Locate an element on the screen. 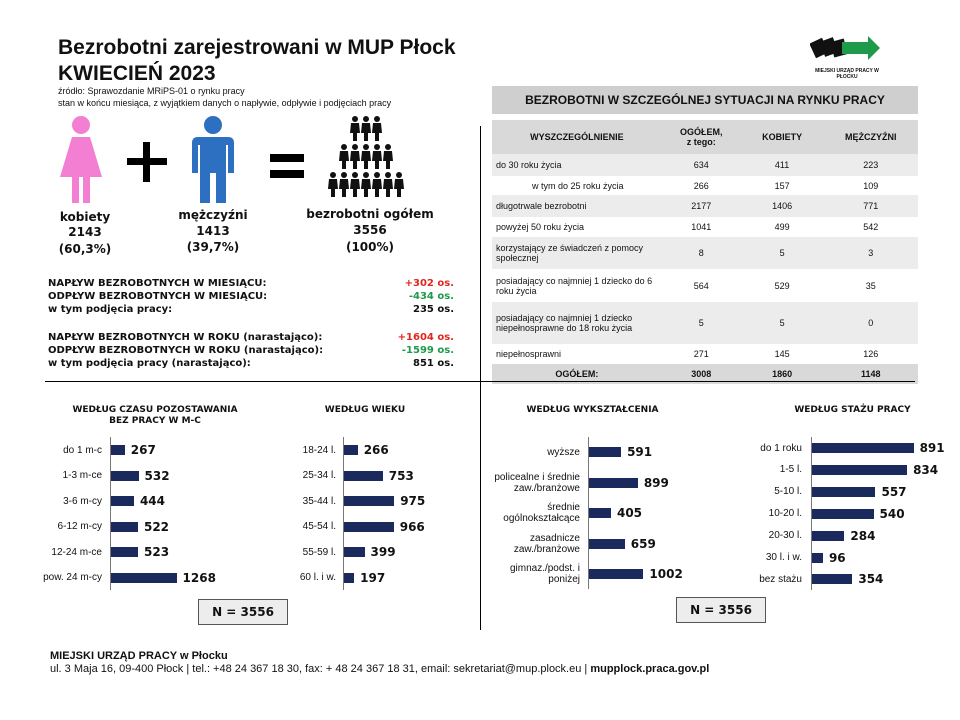 The width and height of the screenshot is (960, 720). flow-label: w tym podjęcia pracy: is located at coordinates (110, 309).